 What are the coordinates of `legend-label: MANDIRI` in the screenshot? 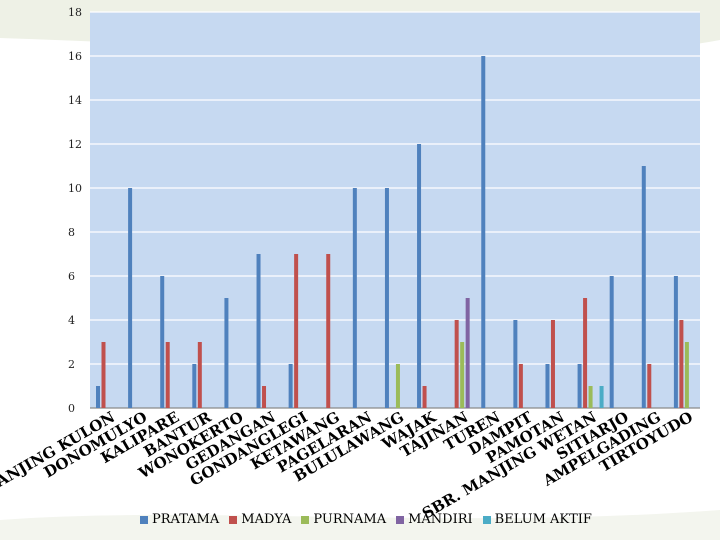 It's located at (440, 519).